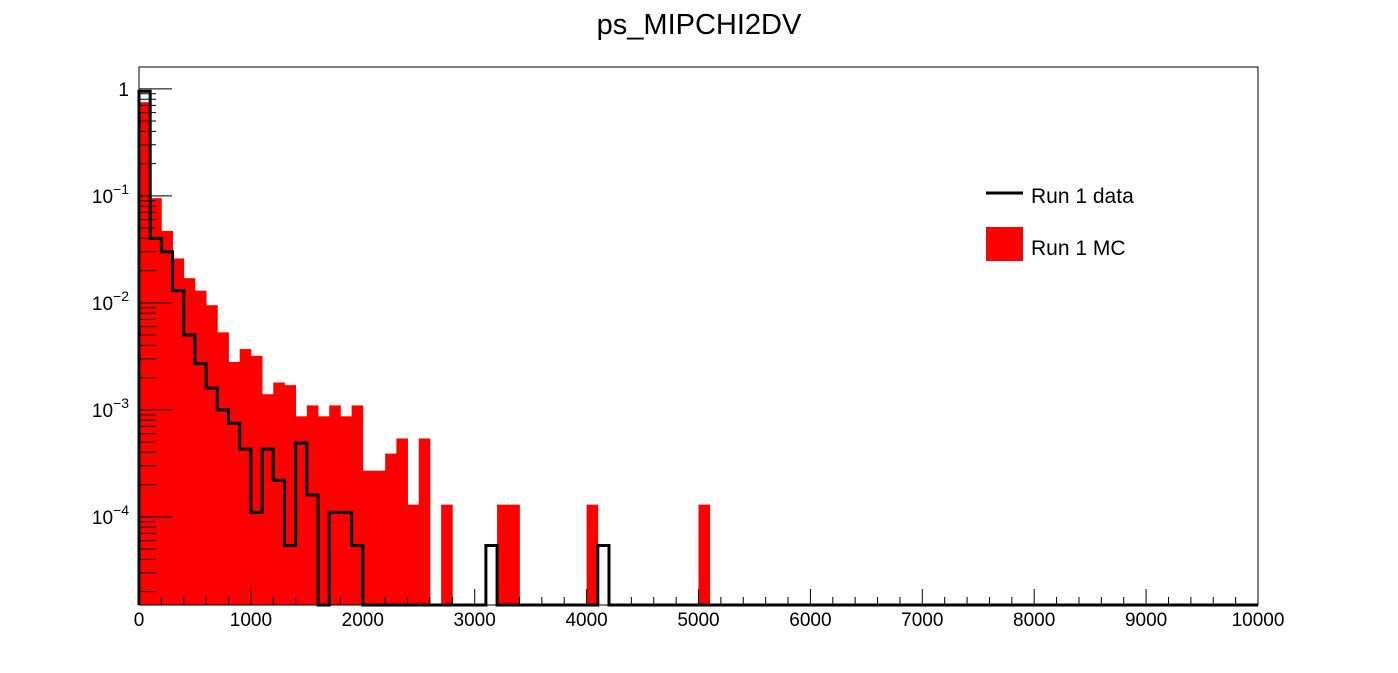  What do you see at coordinates (110, 301) in the screenshot?
I see `y-tick-label: 10⁻²` at bounding box center [110, 301].